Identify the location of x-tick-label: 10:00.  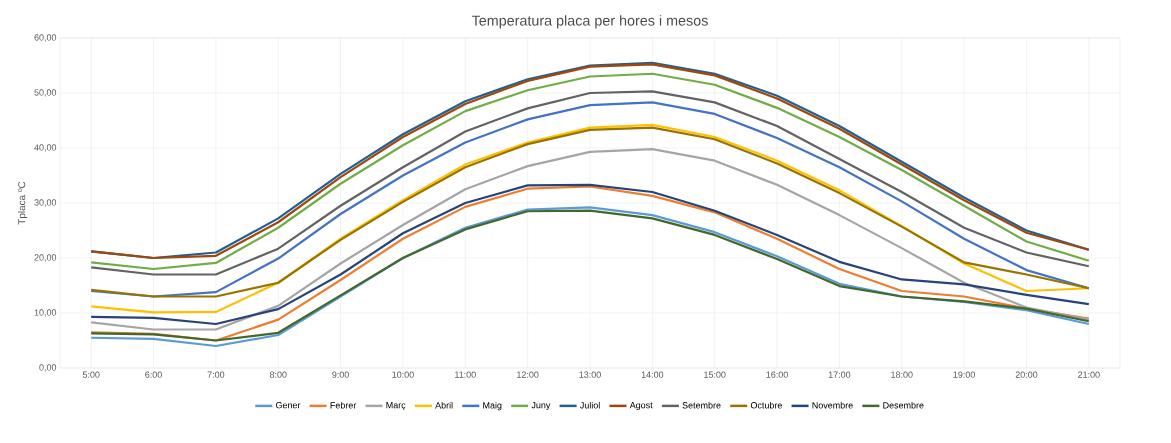
(403, 374).